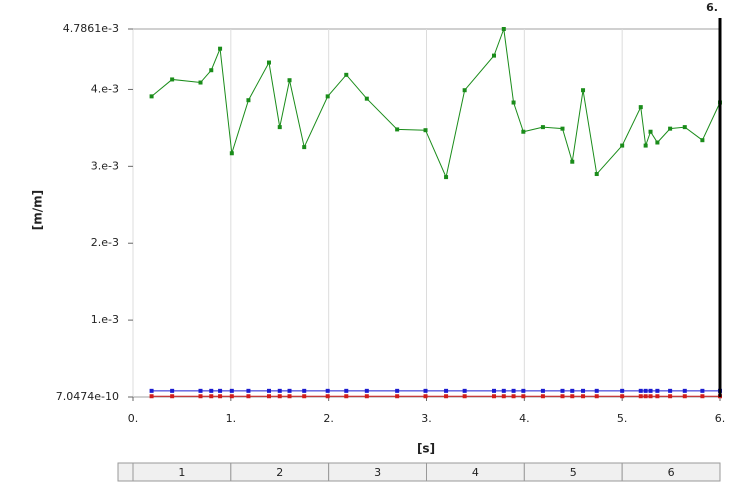 The width and height of the screenshot is (748, 496). What do you see at coordinates (87, 396) in the screenshot?
I see `y-tick-label: 7.0474e-10` at bounding box center [87, 396].